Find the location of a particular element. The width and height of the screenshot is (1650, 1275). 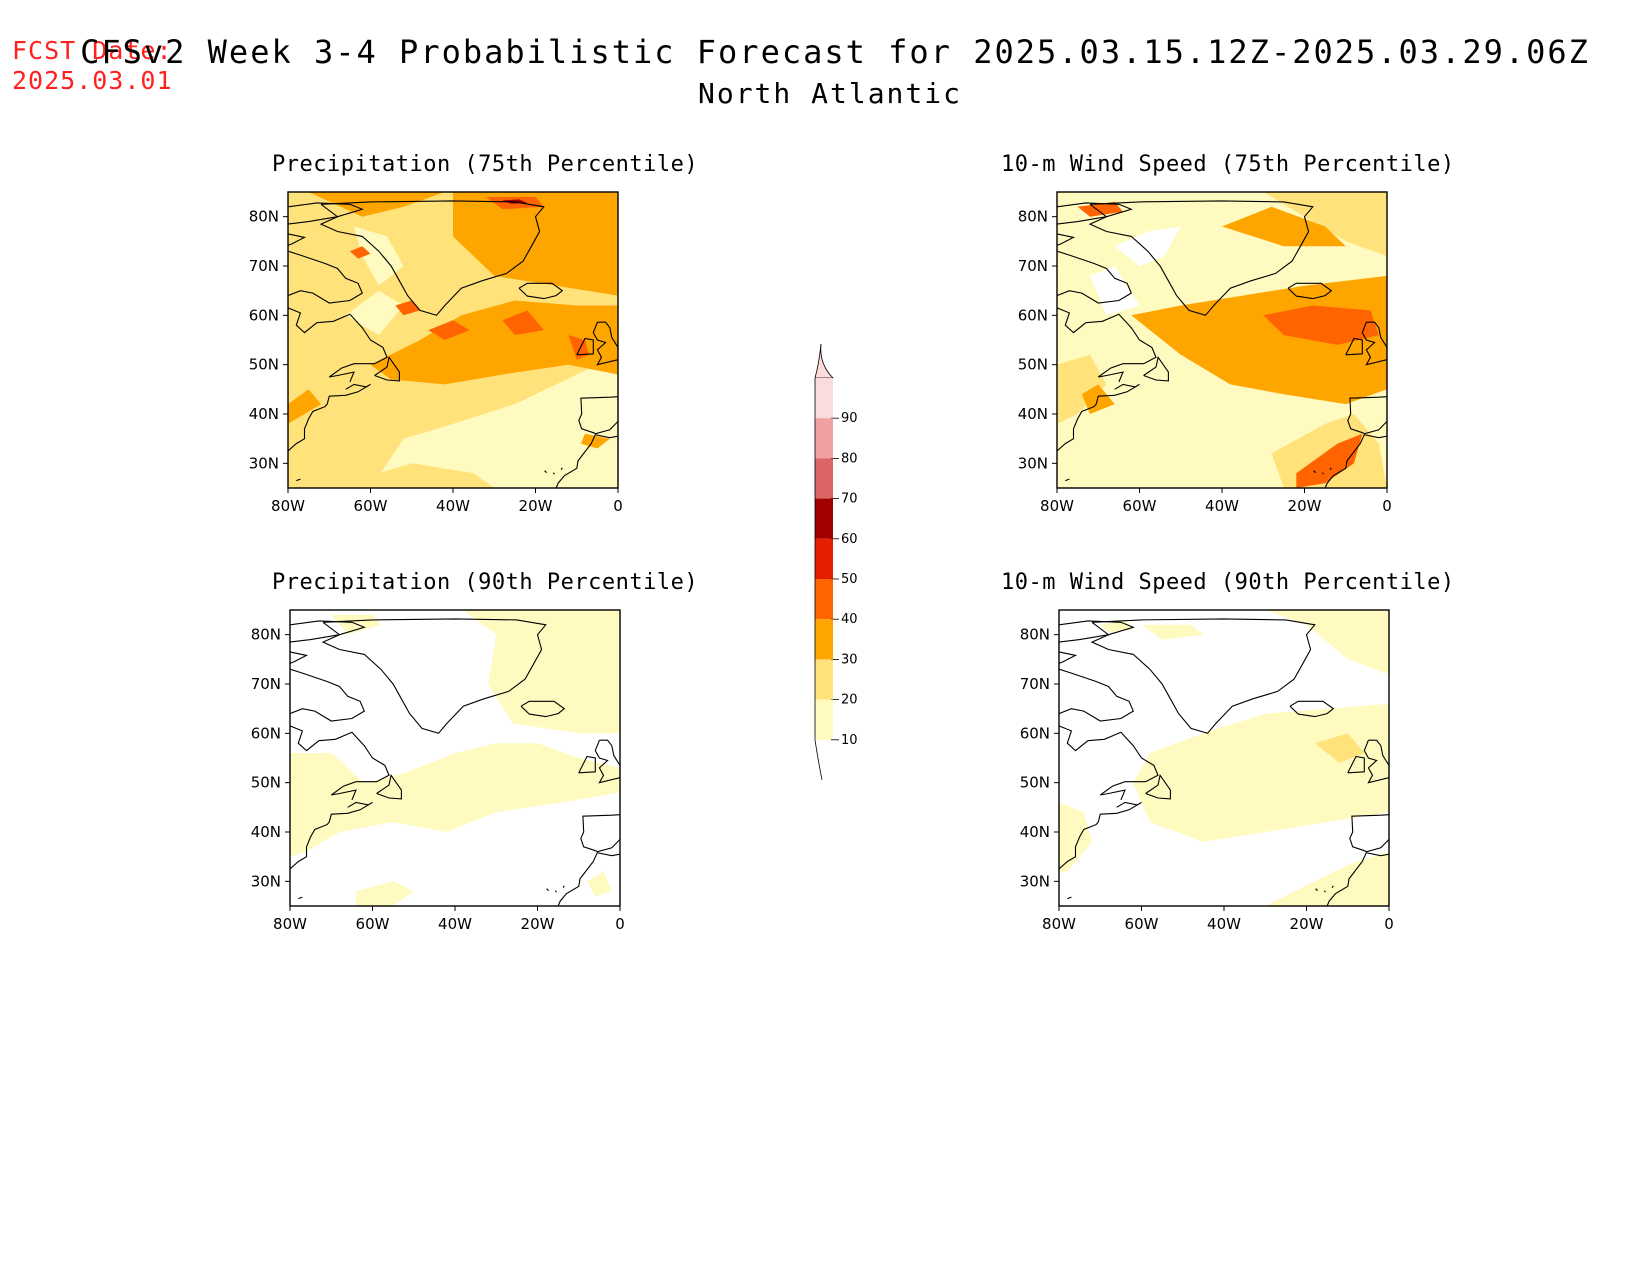

map-precip90: 80N 70N 60N 50N 40N 30N 80W 60W 40W 20W 0 is located at coordinates (438, 771).